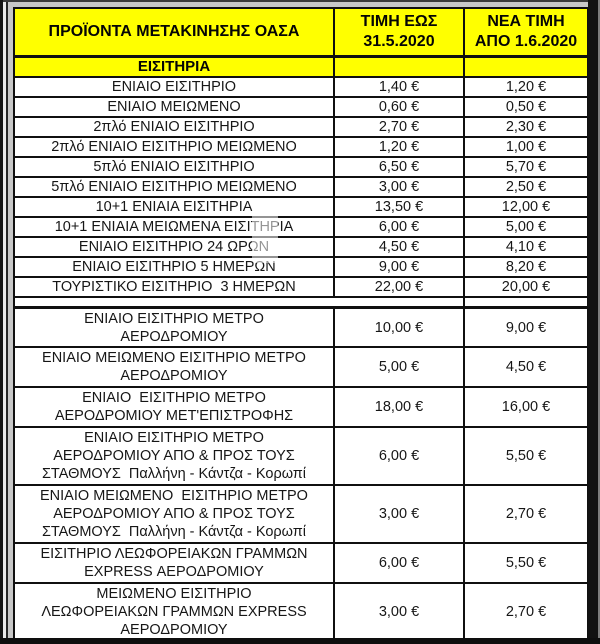  I want to click on price-new-cell: 2,50 €, so click(525, 187).